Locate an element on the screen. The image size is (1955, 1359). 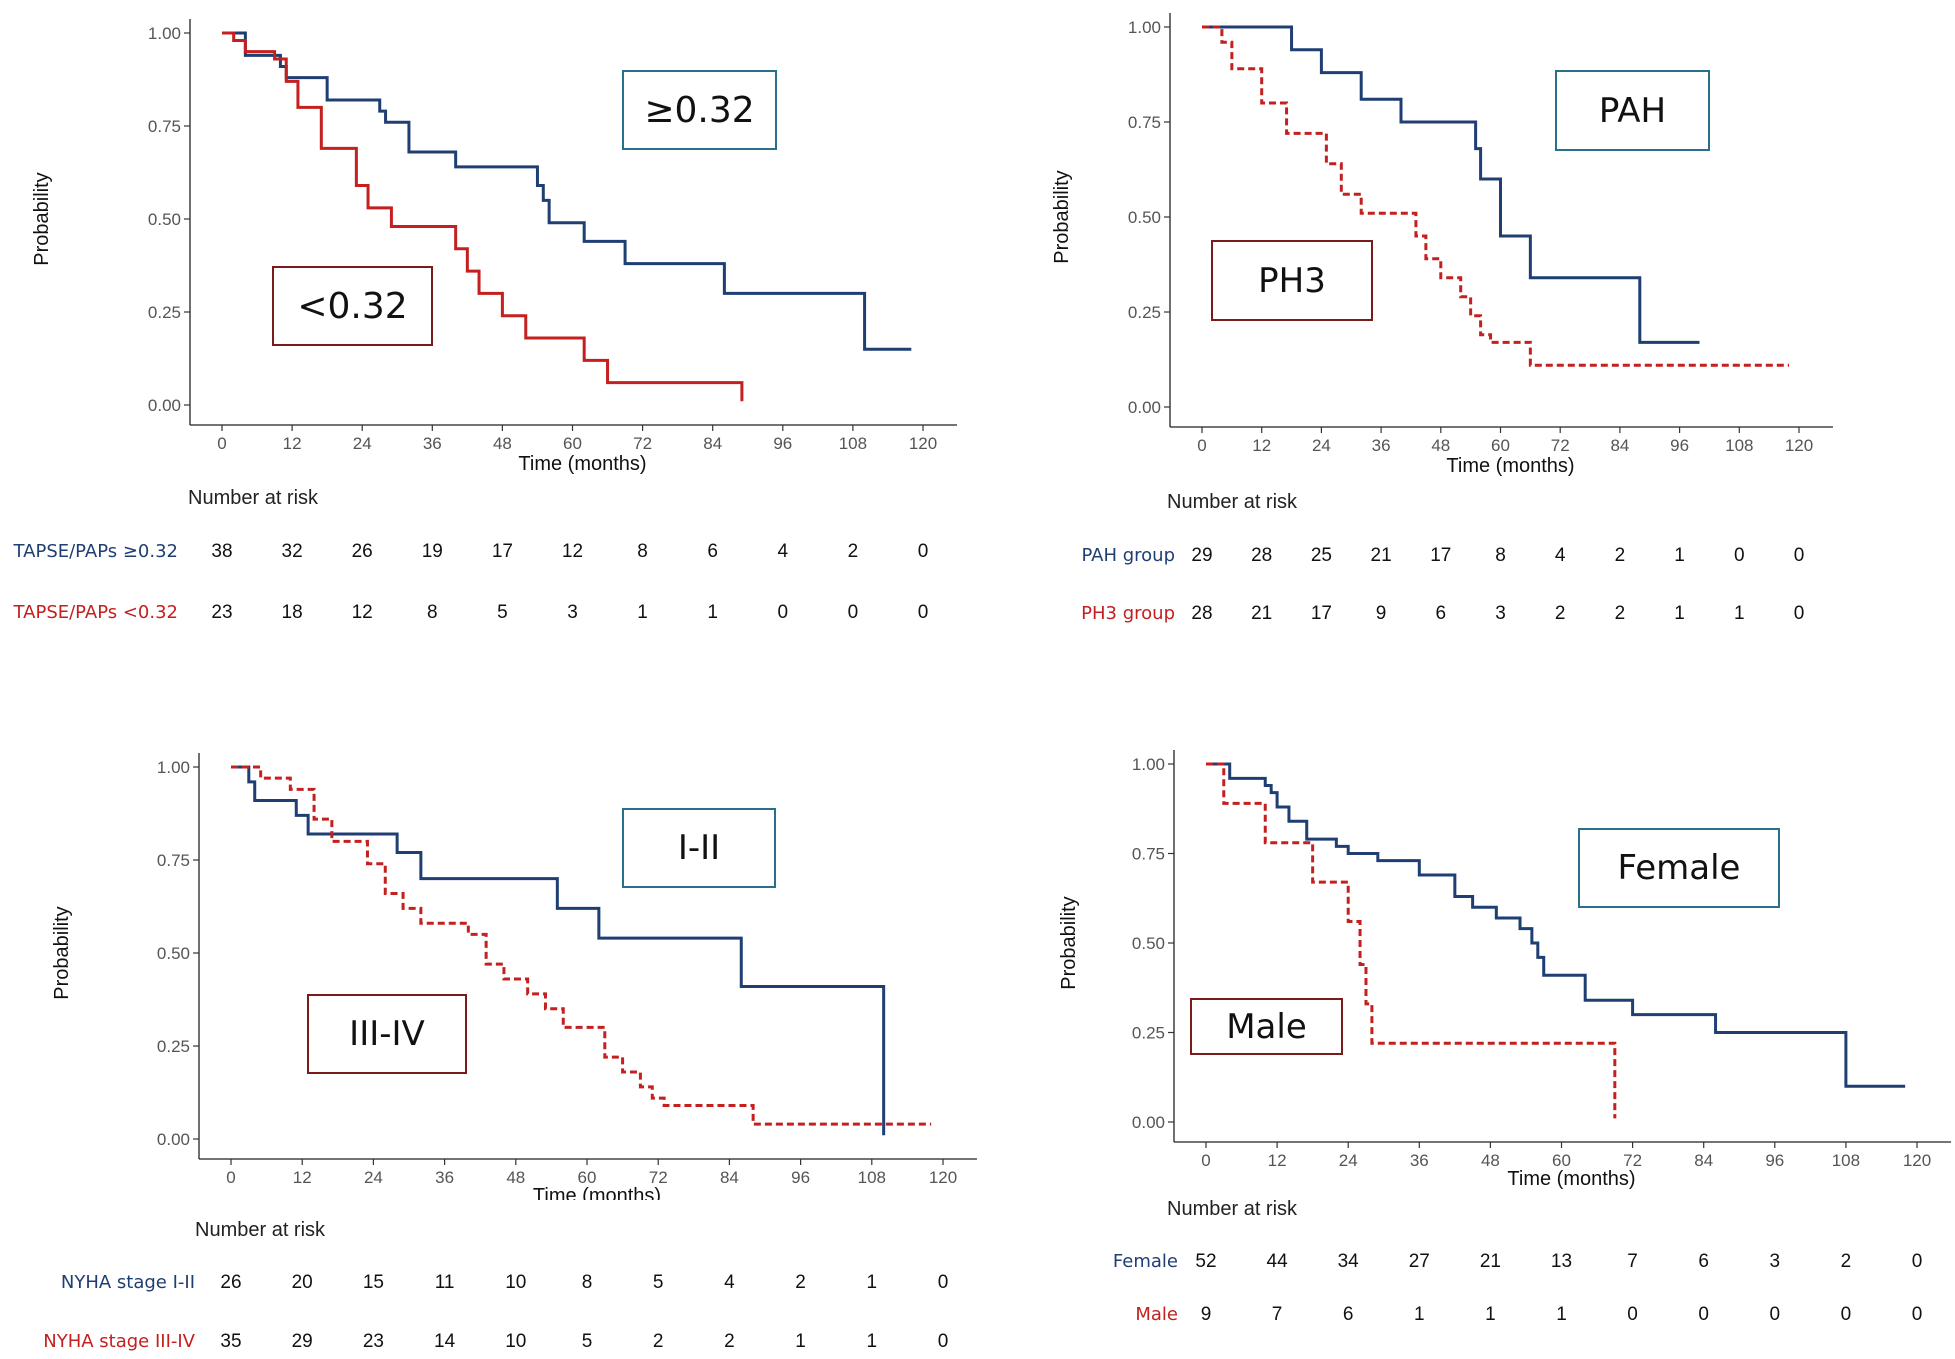
risk-row: NYHA stage I-II 26 20 15 11 10 8 5 4 2 1 0 is located at coordinates (489, 1285).